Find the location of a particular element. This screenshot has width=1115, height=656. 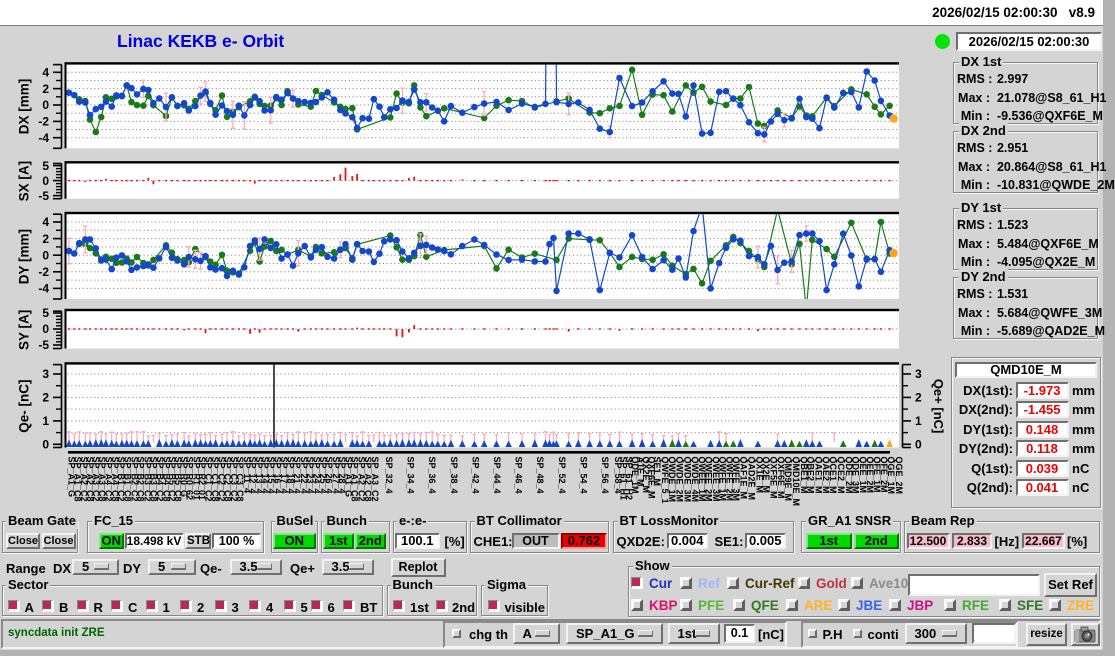

svg-text: SP_B5_C2 is located at coordinates (172, 479).